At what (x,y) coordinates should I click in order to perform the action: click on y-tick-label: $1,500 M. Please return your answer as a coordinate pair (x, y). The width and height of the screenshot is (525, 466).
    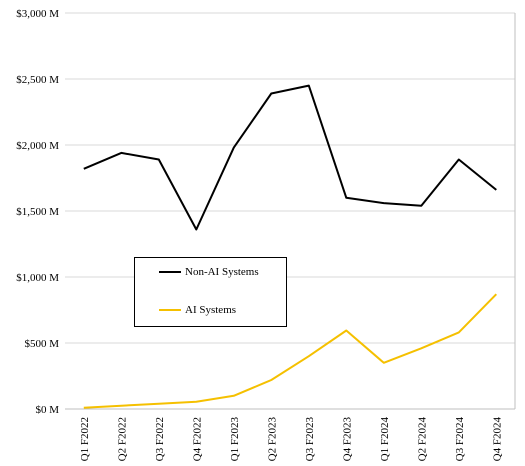
    Looking at the image, I should click on (37, 212).